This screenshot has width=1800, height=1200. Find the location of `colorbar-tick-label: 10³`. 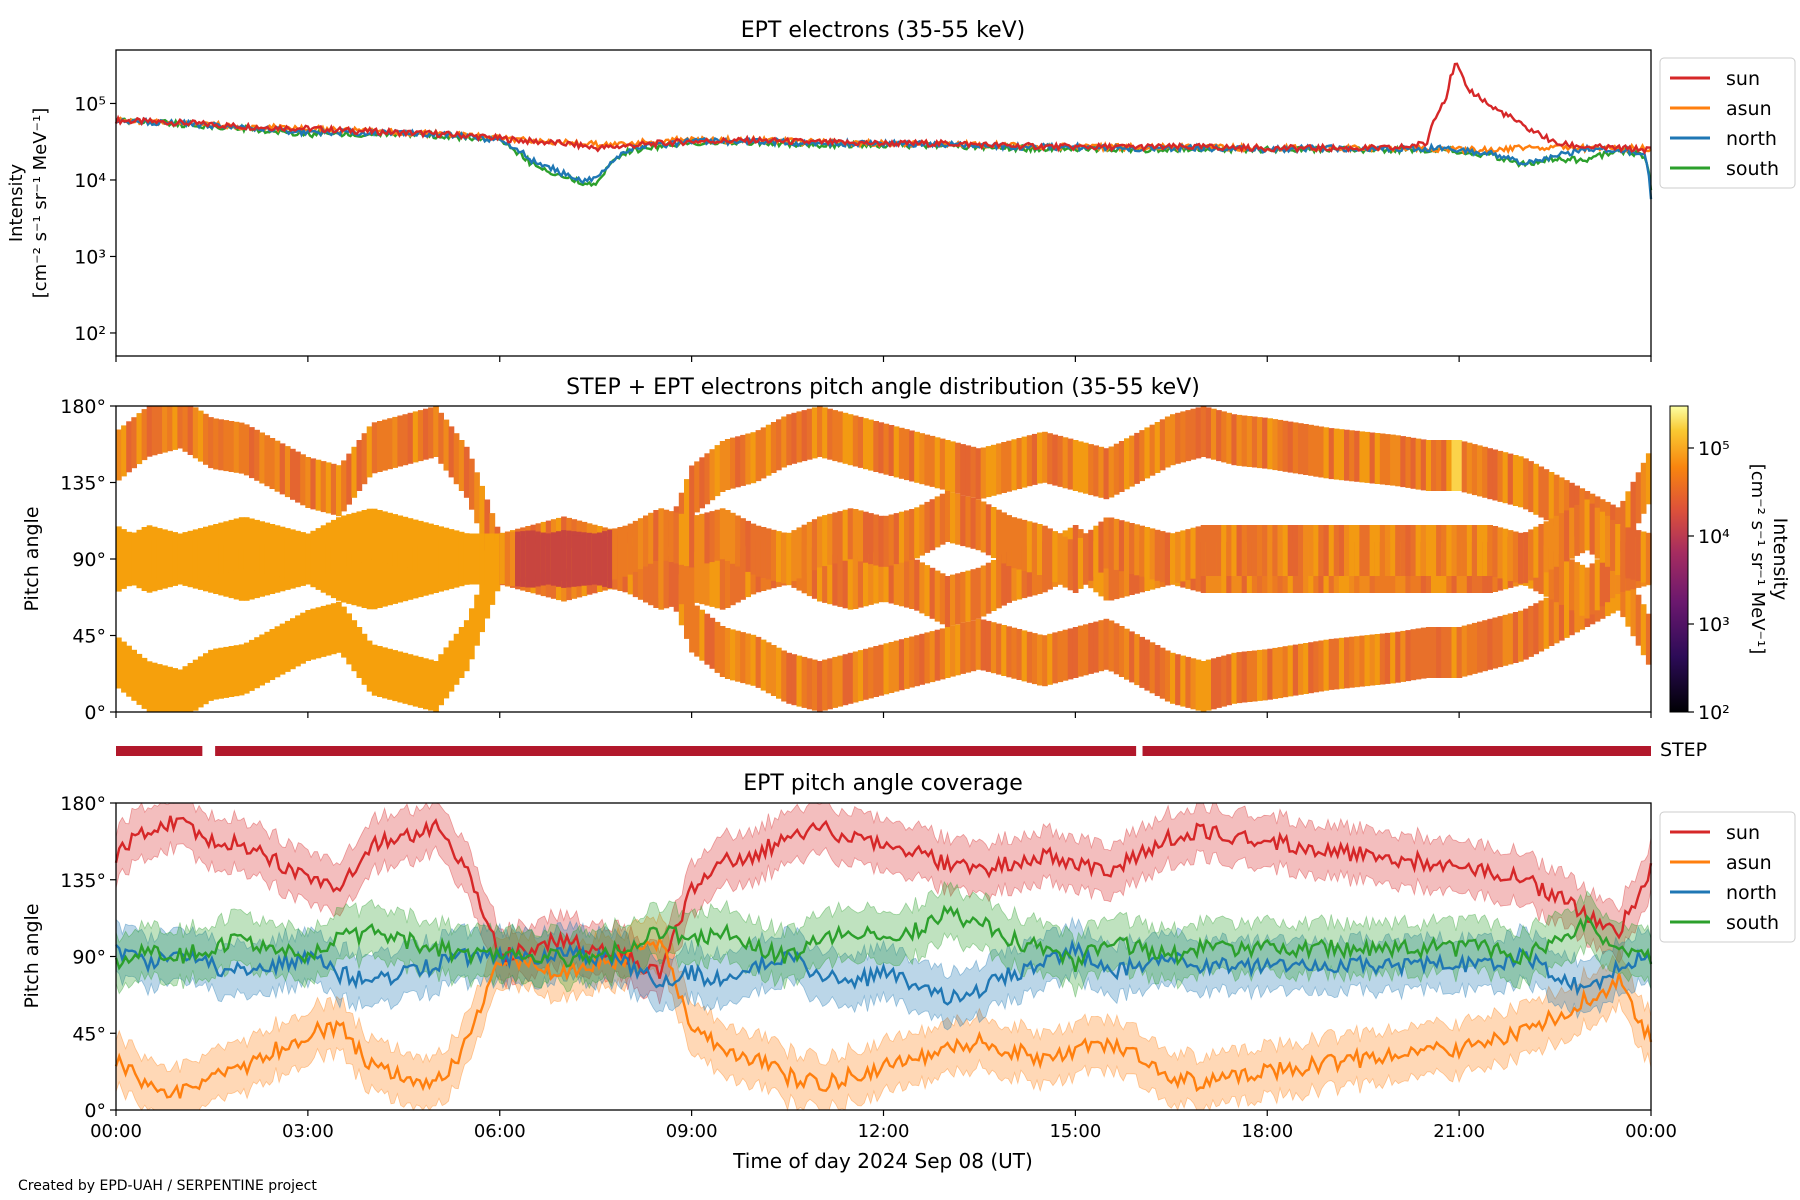

colorbar-tick-label: 10³ is located at coordinates (1714, 625).